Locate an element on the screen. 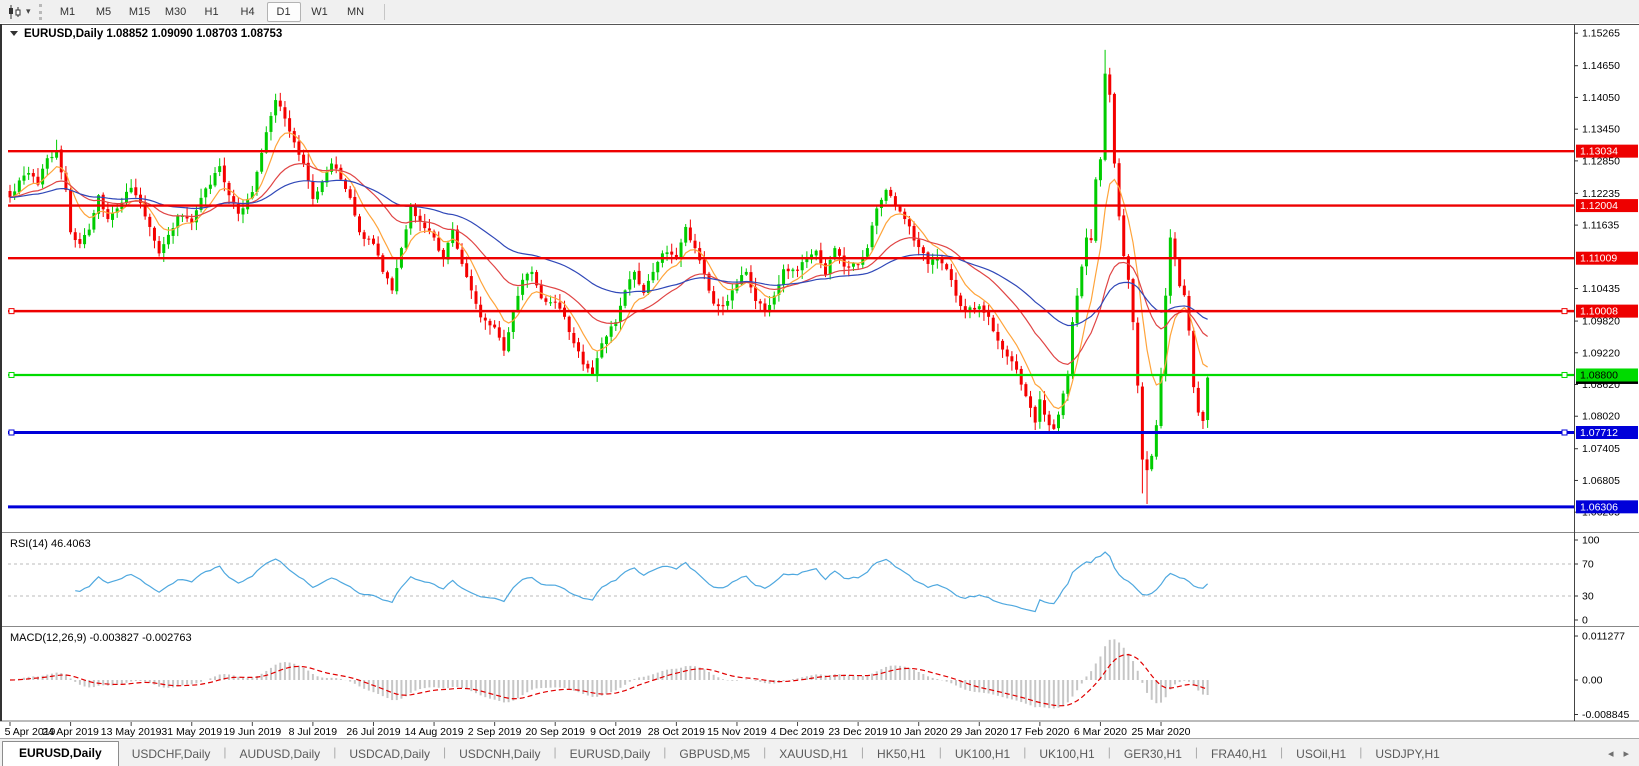 This screenshot has width=1639, height=766. chart-tab-9: UK100,H1 is located at coordinates (982, 754).